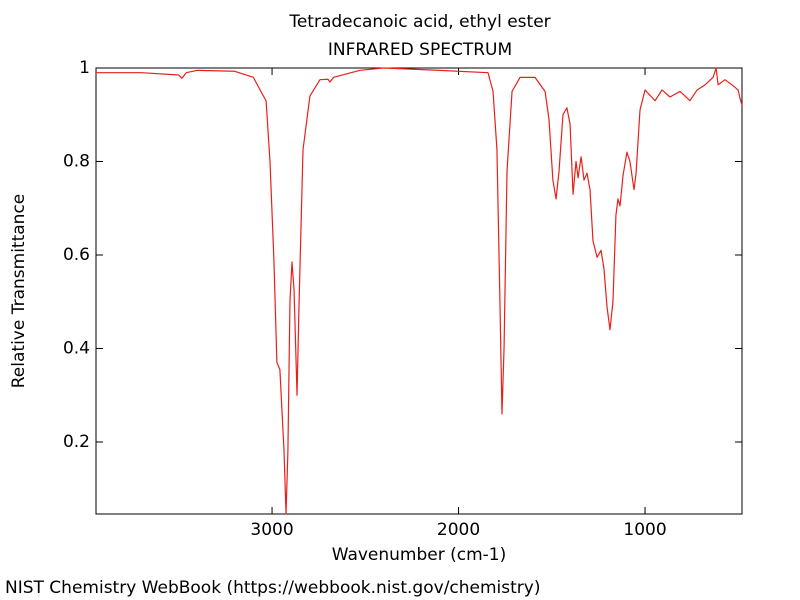  What do you see at coordinates (76, 255) in the screenshot?
I see `y-tick-label: 0.6` at bounding box center [76, 255].